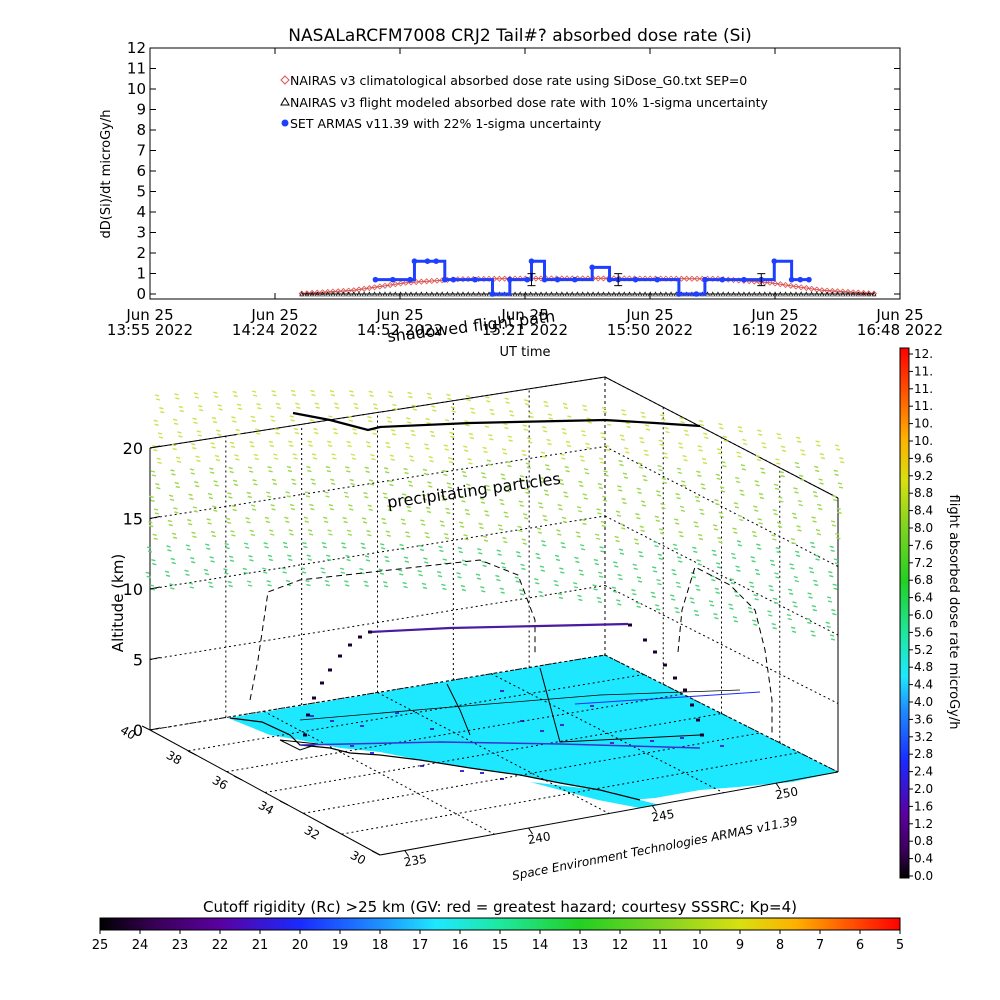 Image resolution: width=1000 pixels, height=1000 pixels. I want to click on y-tick-label: 7, so click(141, 151).